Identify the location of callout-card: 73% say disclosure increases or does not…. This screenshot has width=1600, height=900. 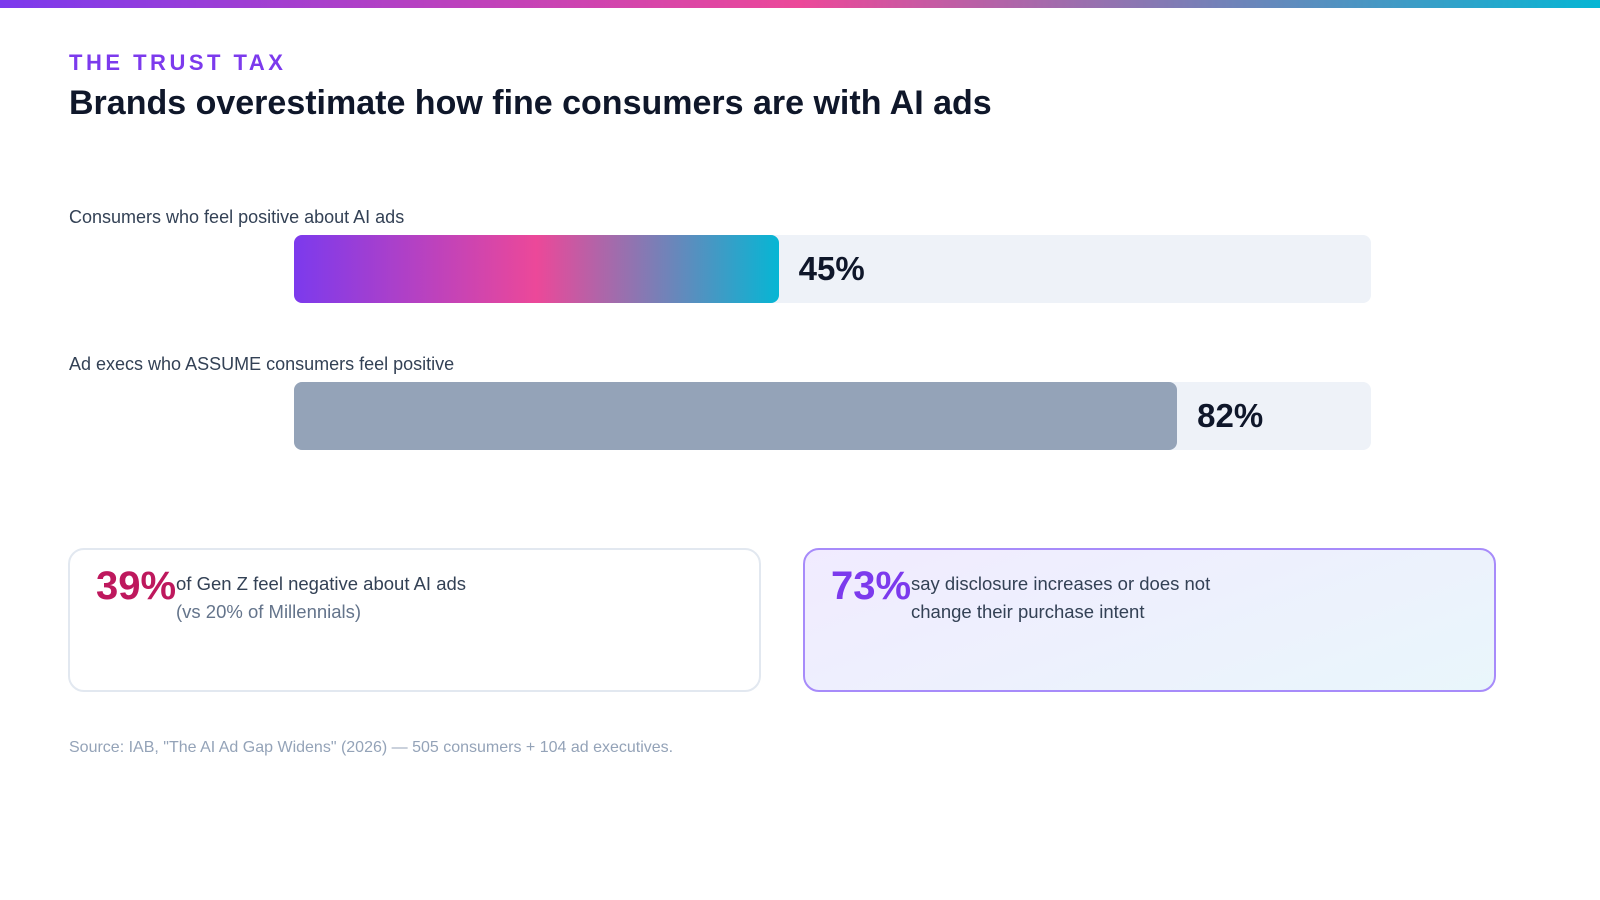
(1149, 620).